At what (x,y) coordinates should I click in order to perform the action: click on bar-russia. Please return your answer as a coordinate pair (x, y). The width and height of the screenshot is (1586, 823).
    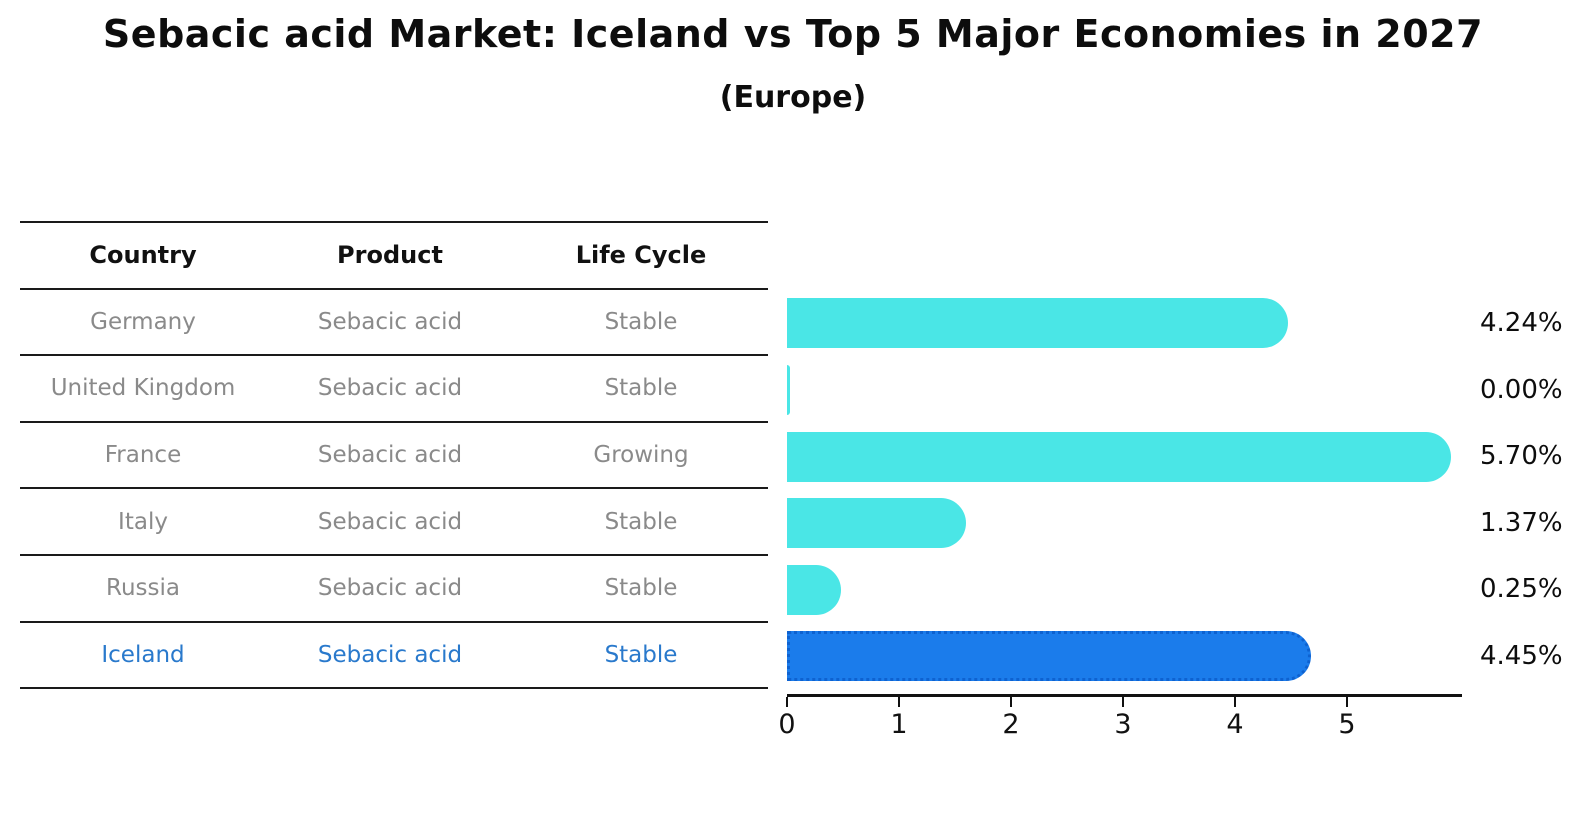
    Looking at the image, I should click on (814, 589).